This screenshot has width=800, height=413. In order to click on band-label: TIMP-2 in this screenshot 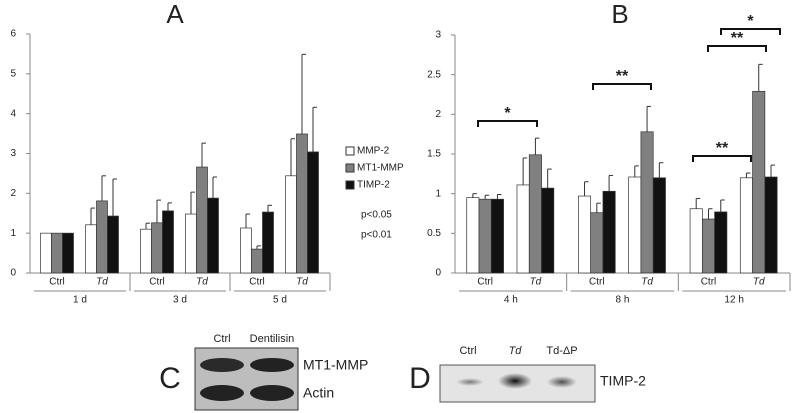, I will do `click(623, 381)`.